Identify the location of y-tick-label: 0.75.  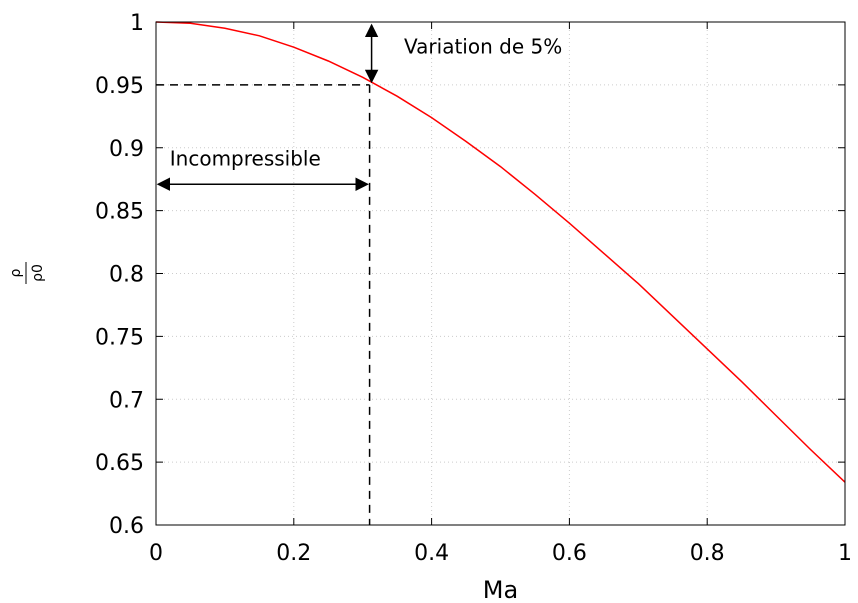
(119, 337).